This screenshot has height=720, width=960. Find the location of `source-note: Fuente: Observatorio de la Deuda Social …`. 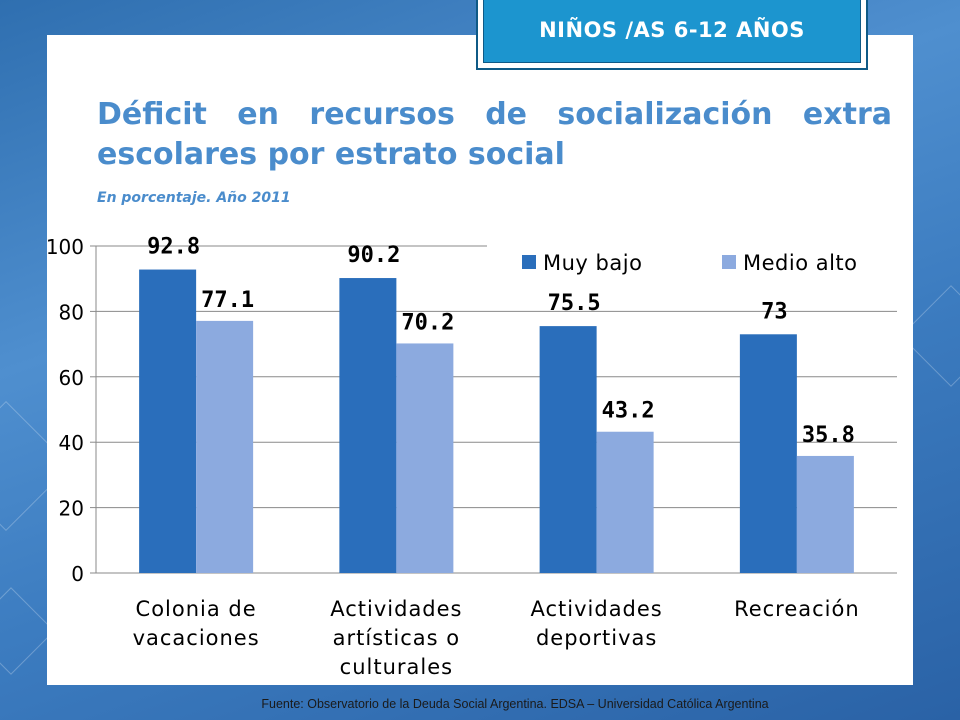

source-note: Fuente: Observatorio de la Deuda Social … is located at coordinates (515, 704).